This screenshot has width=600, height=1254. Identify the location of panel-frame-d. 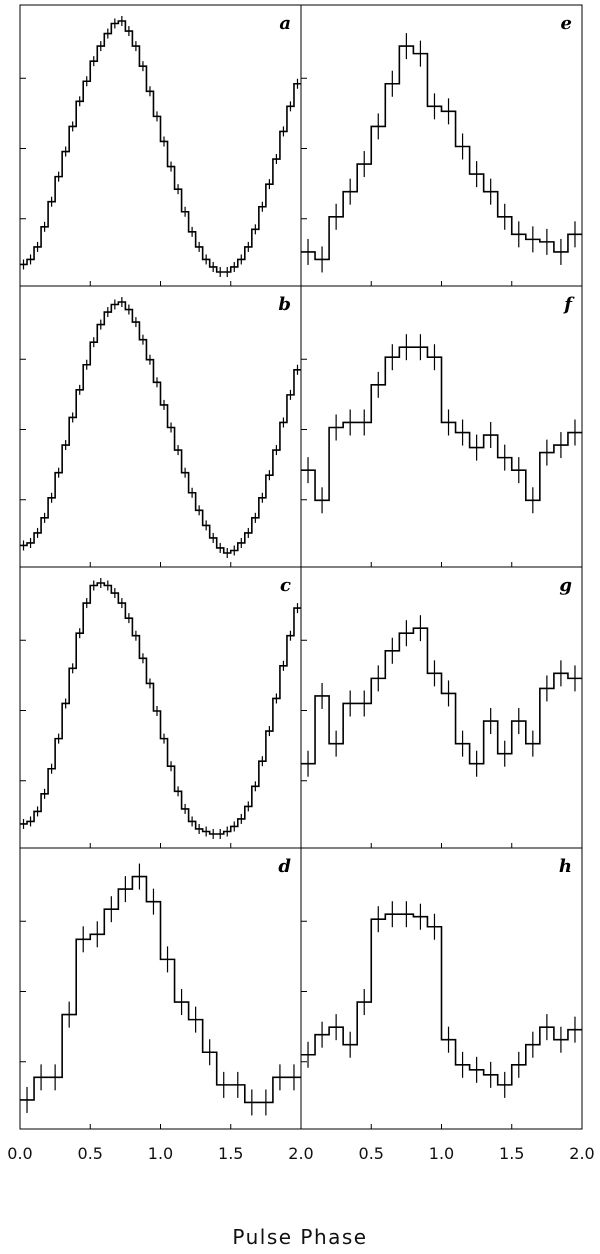
(160, 988).